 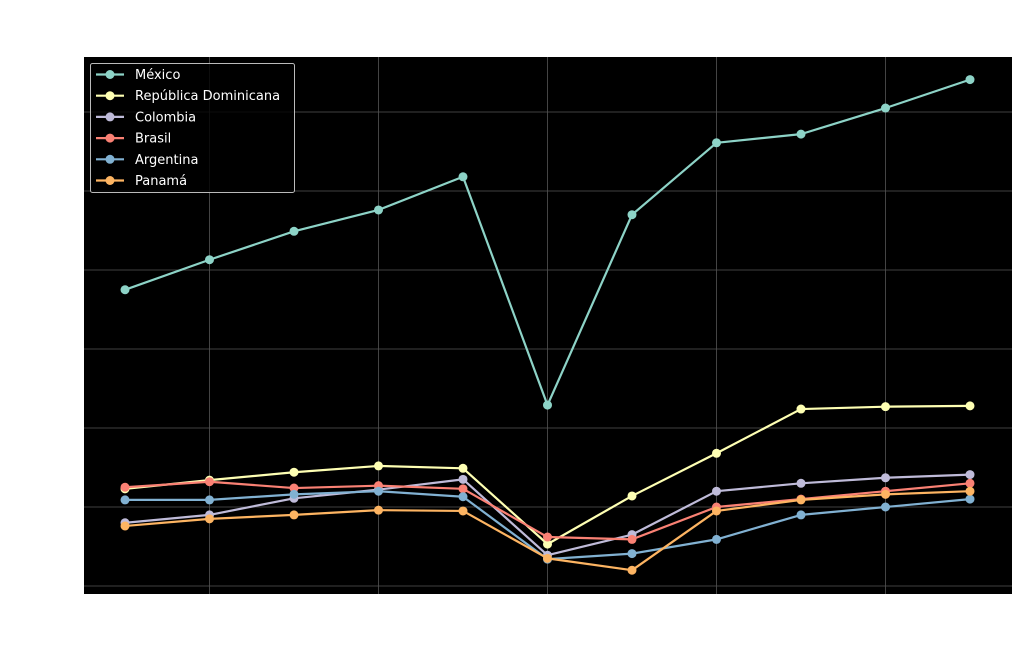 I want to click on legend-item: Argentina, so click(x=147, y=160).